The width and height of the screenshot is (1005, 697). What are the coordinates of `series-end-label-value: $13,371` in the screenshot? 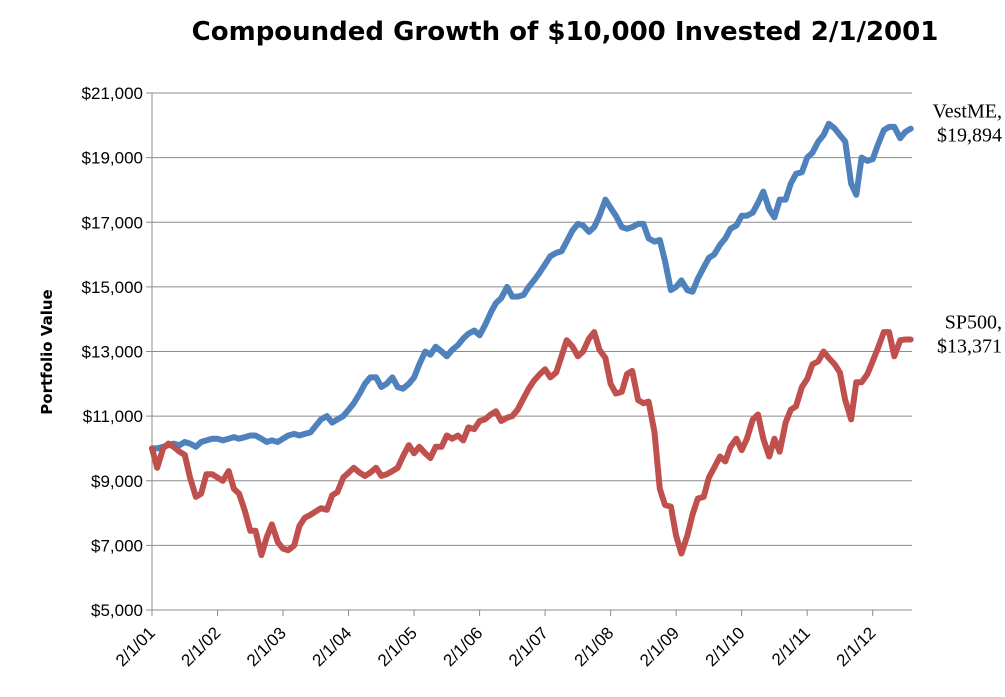 It's located at (969, 347).